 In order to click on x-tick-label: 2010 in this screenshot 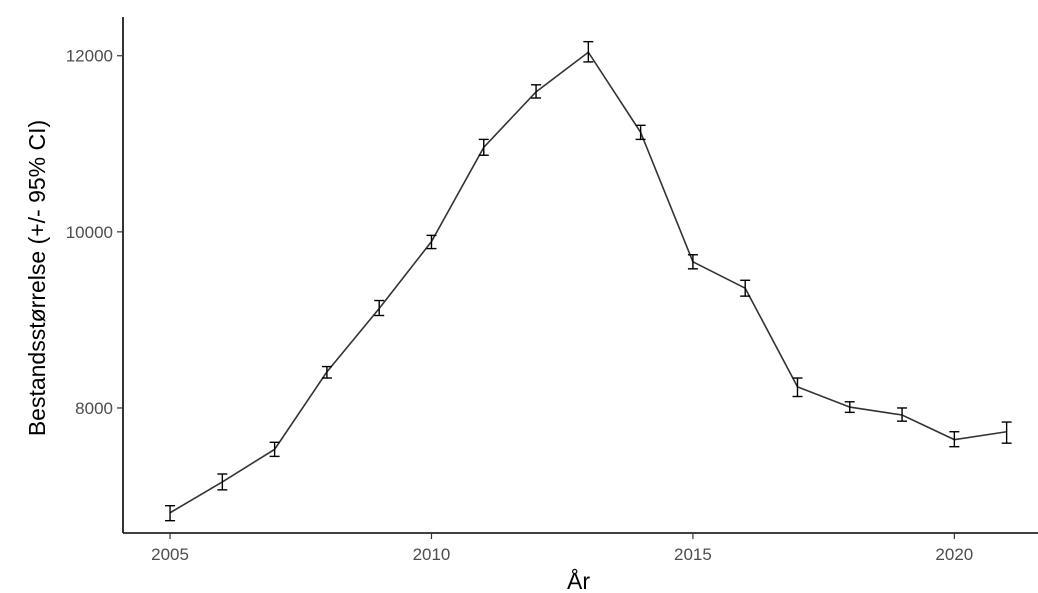, I will do `click(432, 554)`.